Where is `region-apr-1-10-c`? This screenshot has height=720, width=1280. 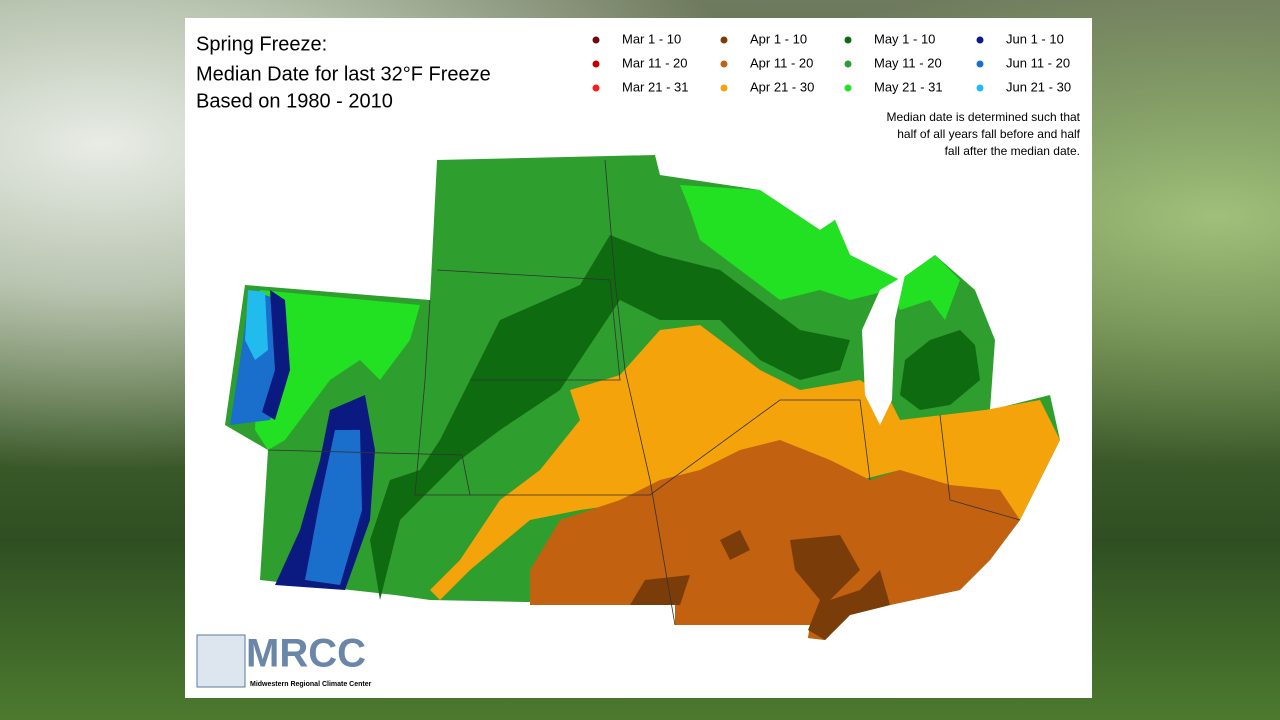 region-apr-1-10-c is located at coordinates (840, 587).